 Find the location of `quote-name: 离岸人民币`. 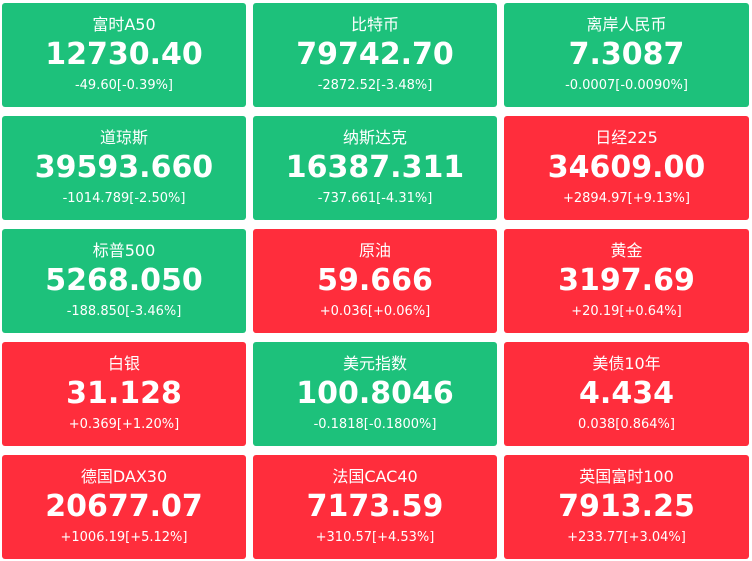

quote-name: 离岸人民币 is located at coordinates (626, 24).